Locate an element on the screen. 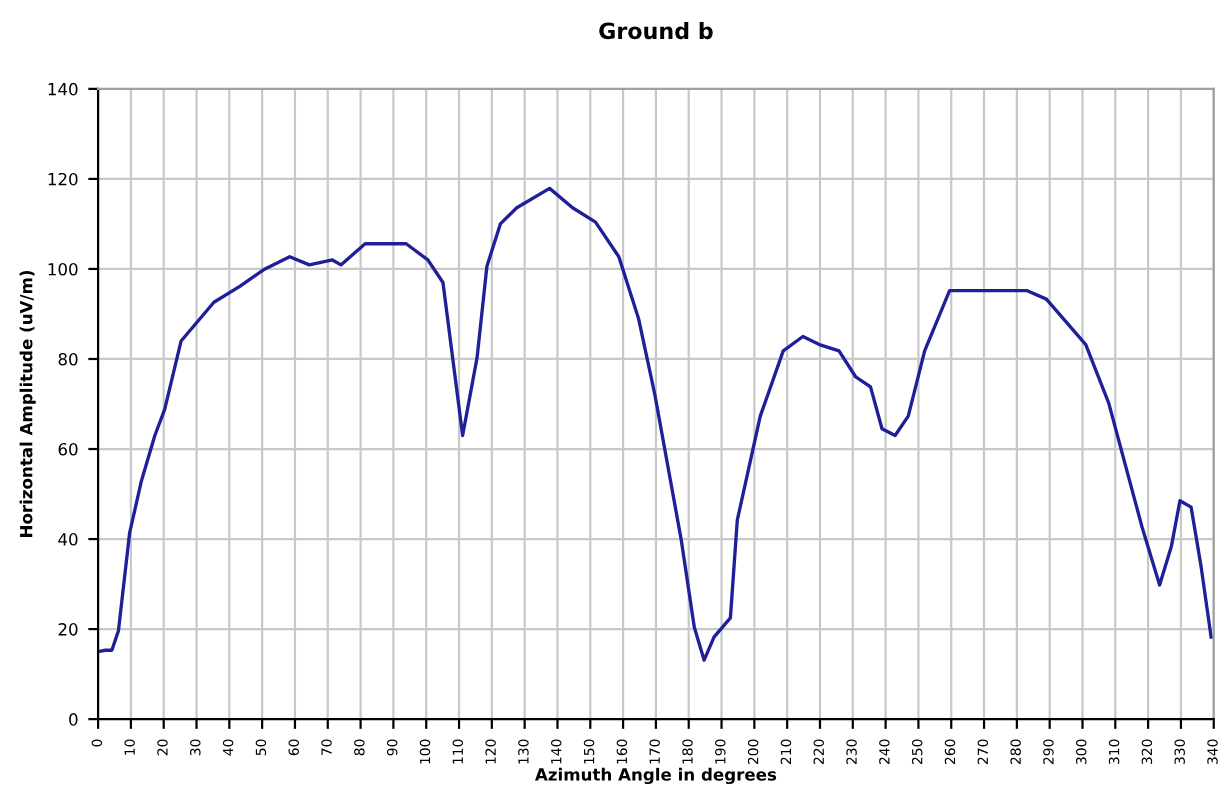  y-axis-title: Horizontal Amplitude (uV/m) is located at coordinates (27, 403).